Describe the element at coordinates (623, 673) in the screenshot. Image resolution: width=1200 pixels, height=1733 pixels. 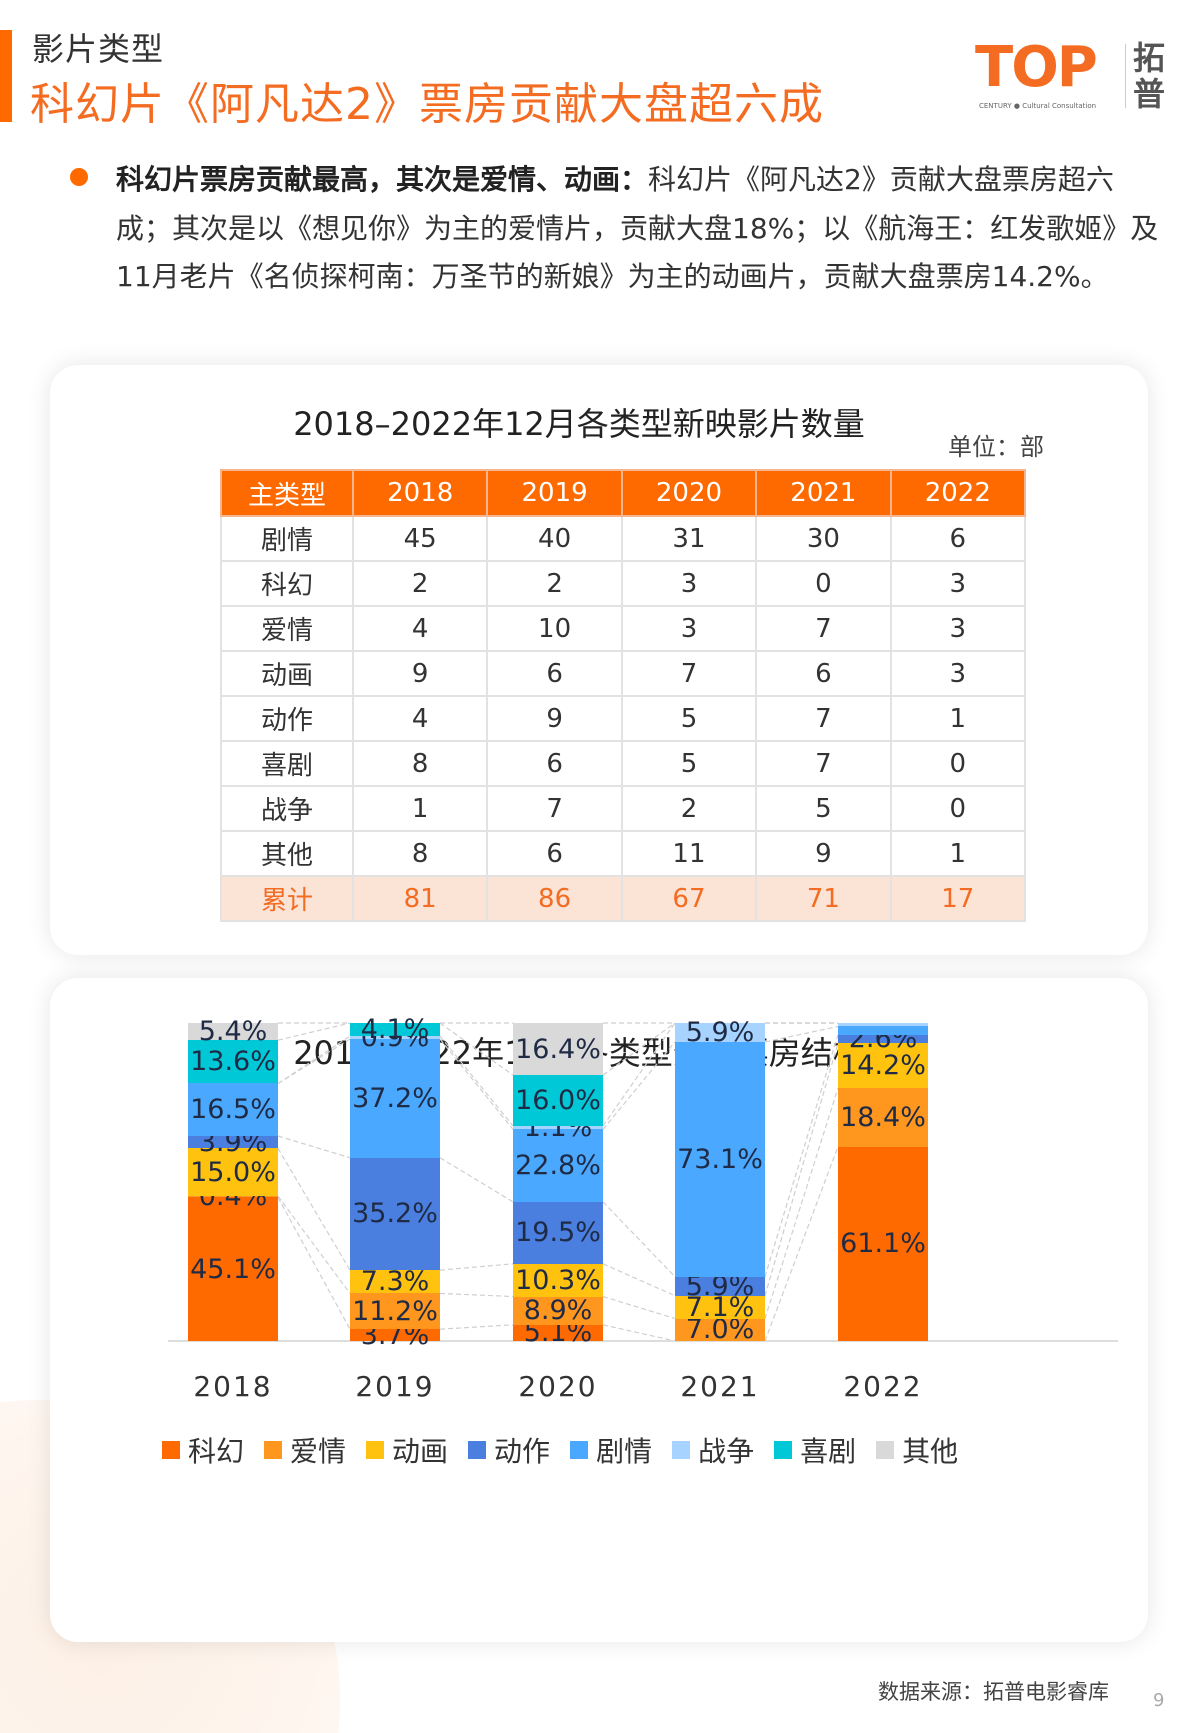
I see `table-row: 动画 9 6 7 6 3` at that location.